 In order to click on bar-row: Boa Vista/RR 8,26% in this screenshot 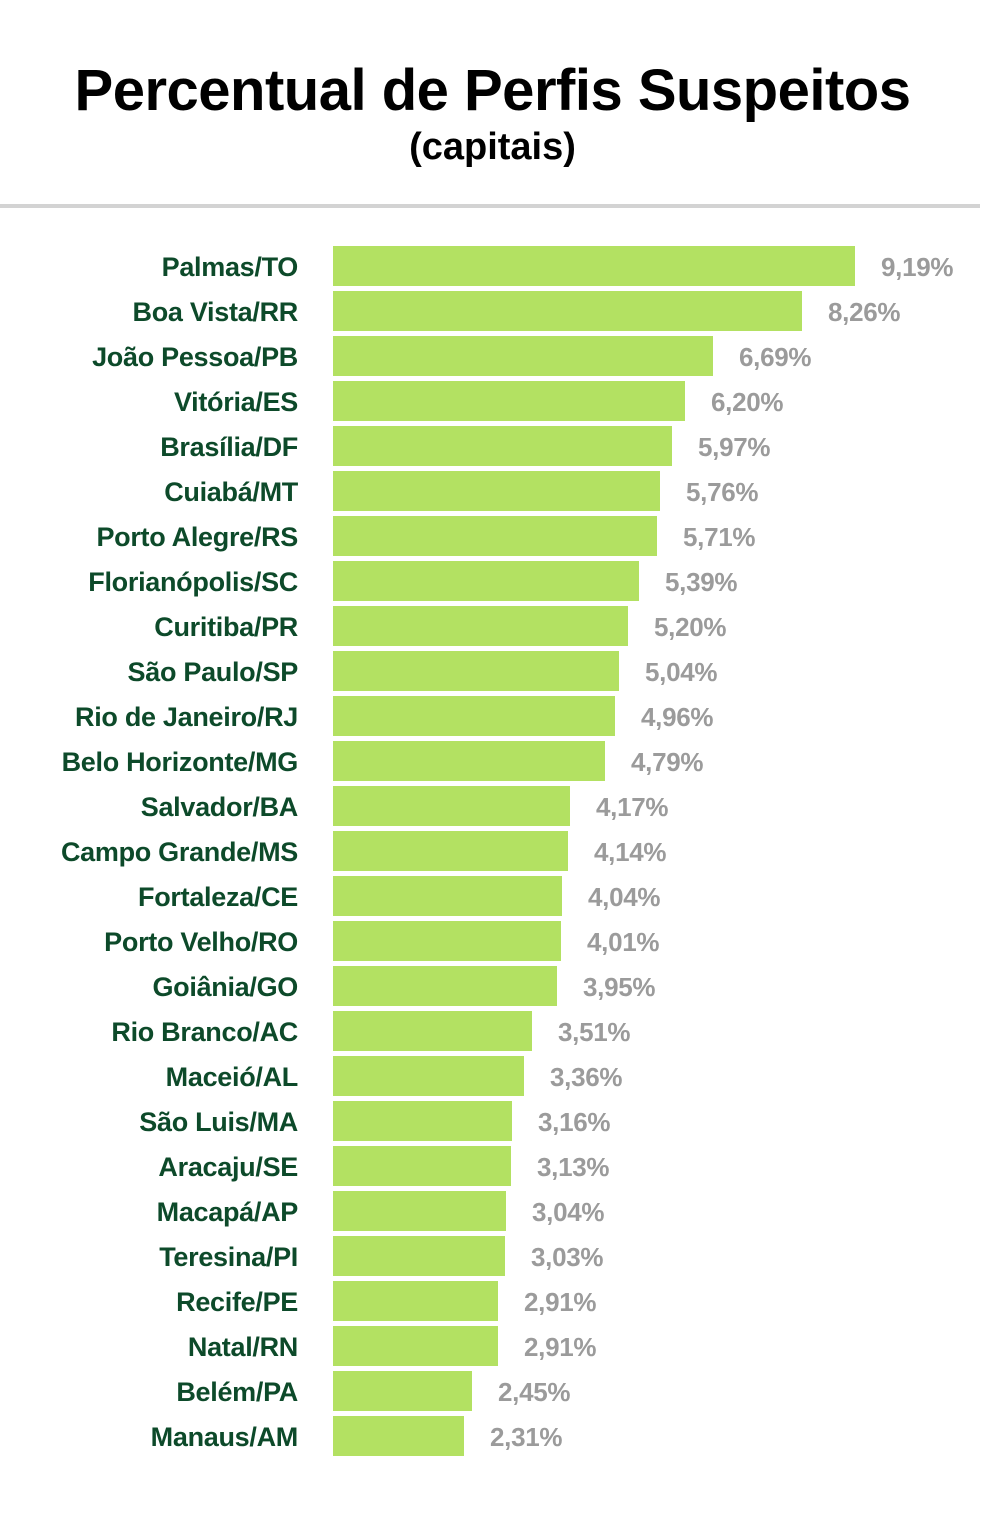, I will do `click(492, 311)`.